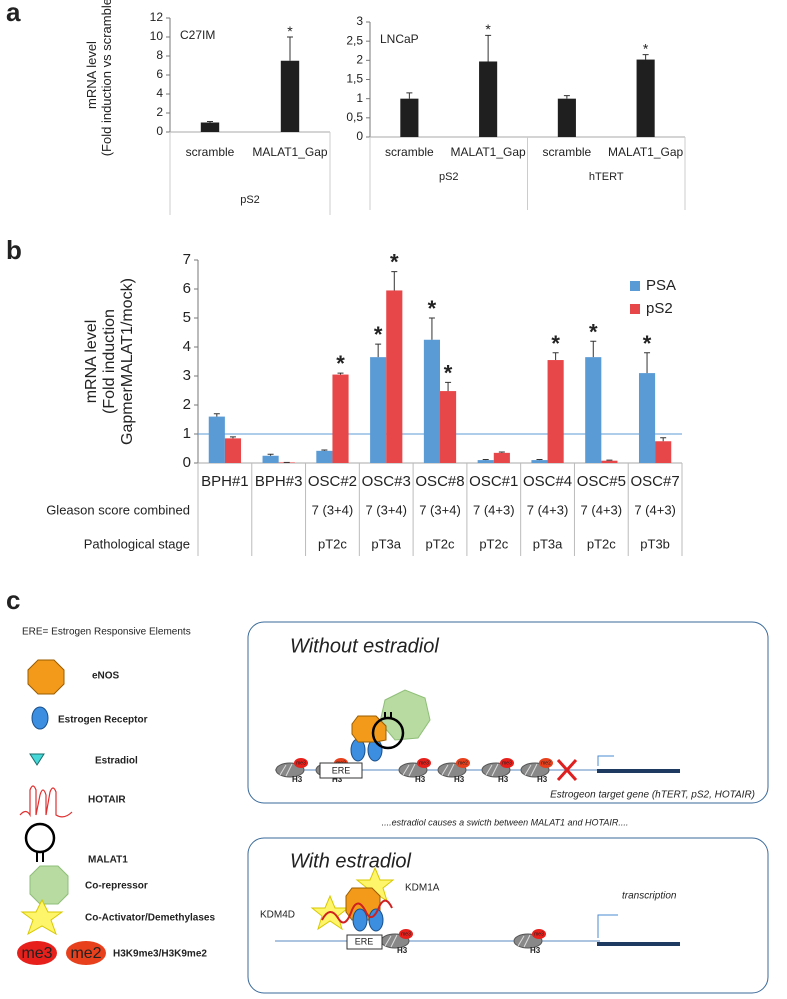 Image resolution: width=787 pixels, height=999 pixels. Describe the element at coordinates (40, 718) in the screenshot. I see `receptor-icon` at that location.